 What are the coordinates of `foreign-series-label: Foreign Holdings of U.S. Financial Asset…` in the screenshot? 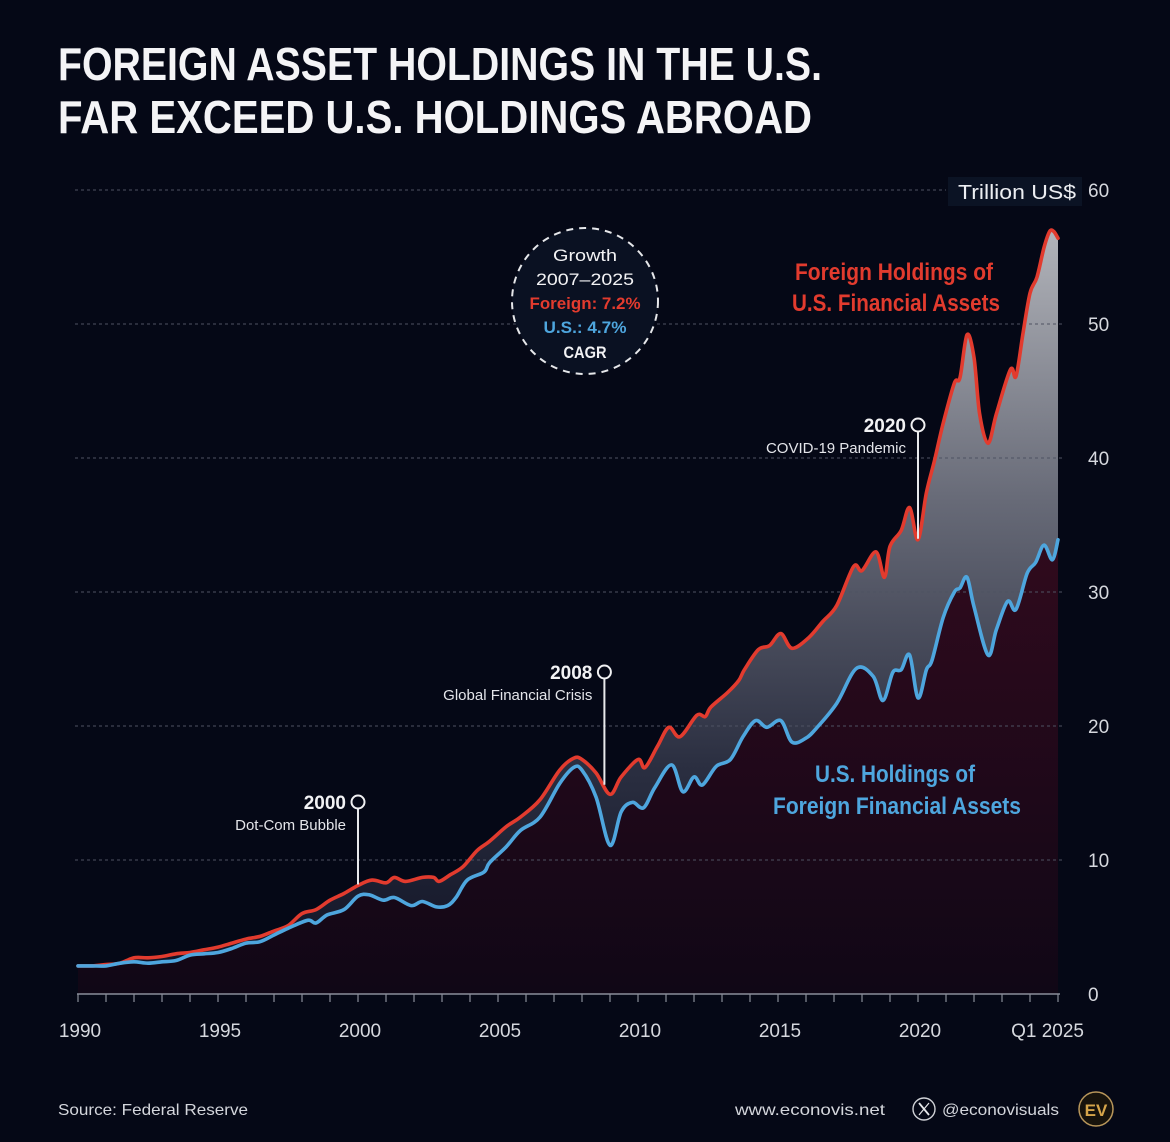 It's located at (896, 288).